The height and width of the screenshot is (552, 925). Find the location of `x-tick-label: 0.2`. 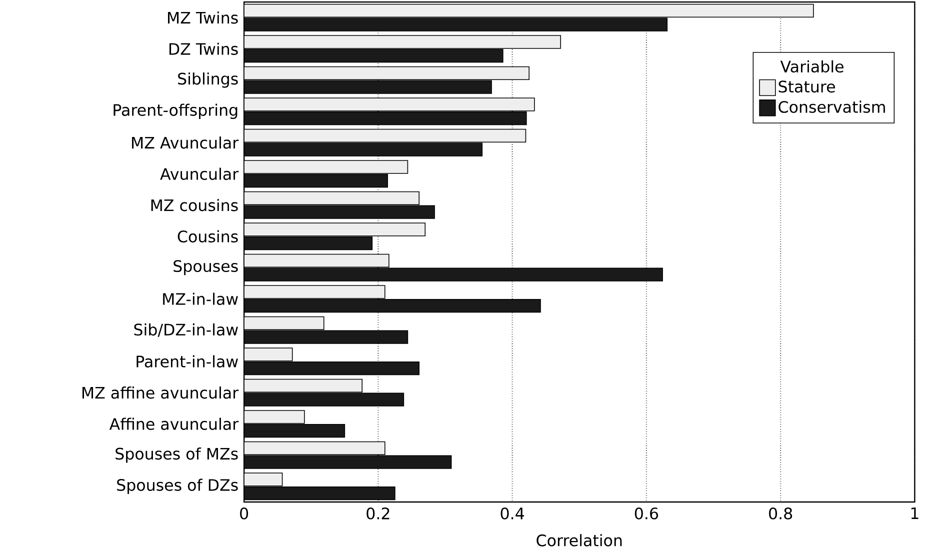

x-tick-label: 0.2 is located at coordinates (378, 514).